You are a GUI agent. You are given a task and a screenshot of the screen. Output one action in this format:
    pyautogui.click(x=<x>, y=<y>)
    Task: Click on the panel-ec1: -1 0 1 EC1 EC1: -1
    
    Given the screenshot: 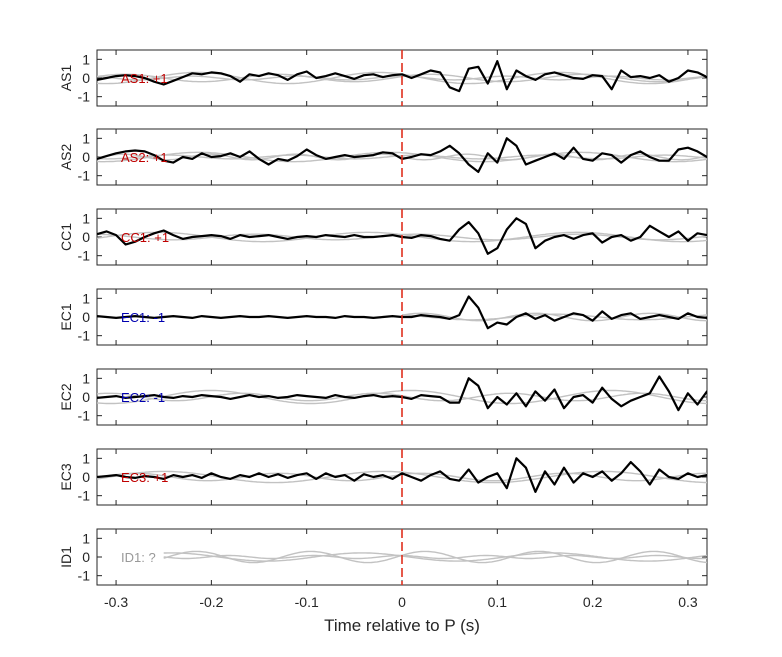 What is the action you would take?
    pyautogui.click(x=383, y=317)
    